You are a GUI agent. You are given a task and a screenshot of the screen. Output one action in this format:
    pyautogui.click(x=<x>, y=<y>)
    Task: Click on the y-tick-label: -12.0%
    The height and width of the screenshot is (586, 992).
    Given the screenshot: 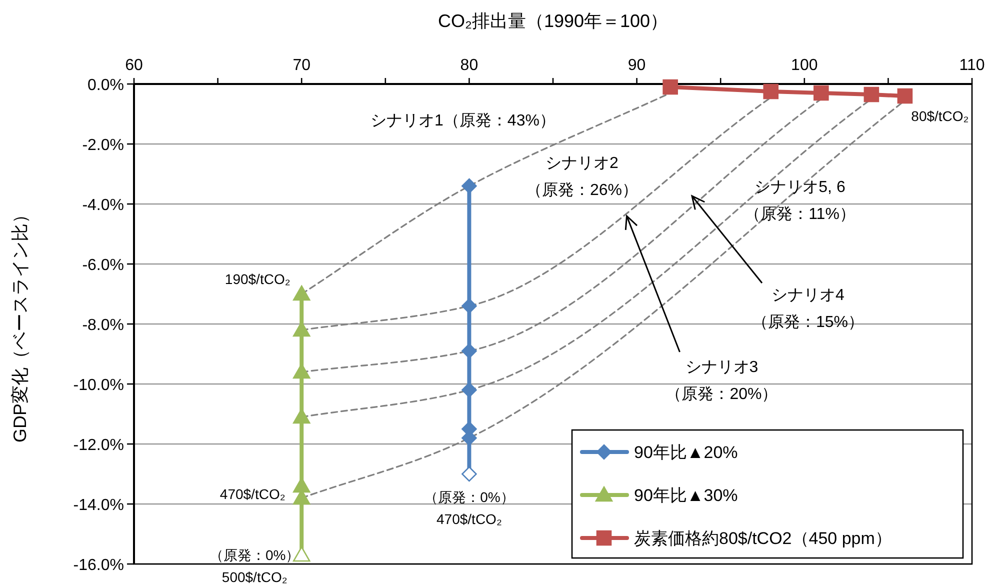 What is the action you would take?
    pyautogui.click(x=98, y=445)
    